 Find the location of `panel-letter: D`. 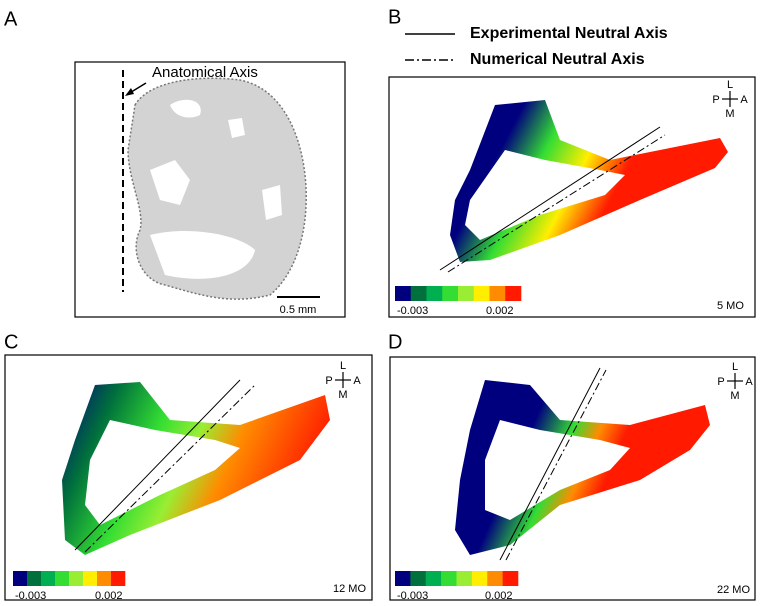

panel-letter: D is located at coordinates (395, 342).